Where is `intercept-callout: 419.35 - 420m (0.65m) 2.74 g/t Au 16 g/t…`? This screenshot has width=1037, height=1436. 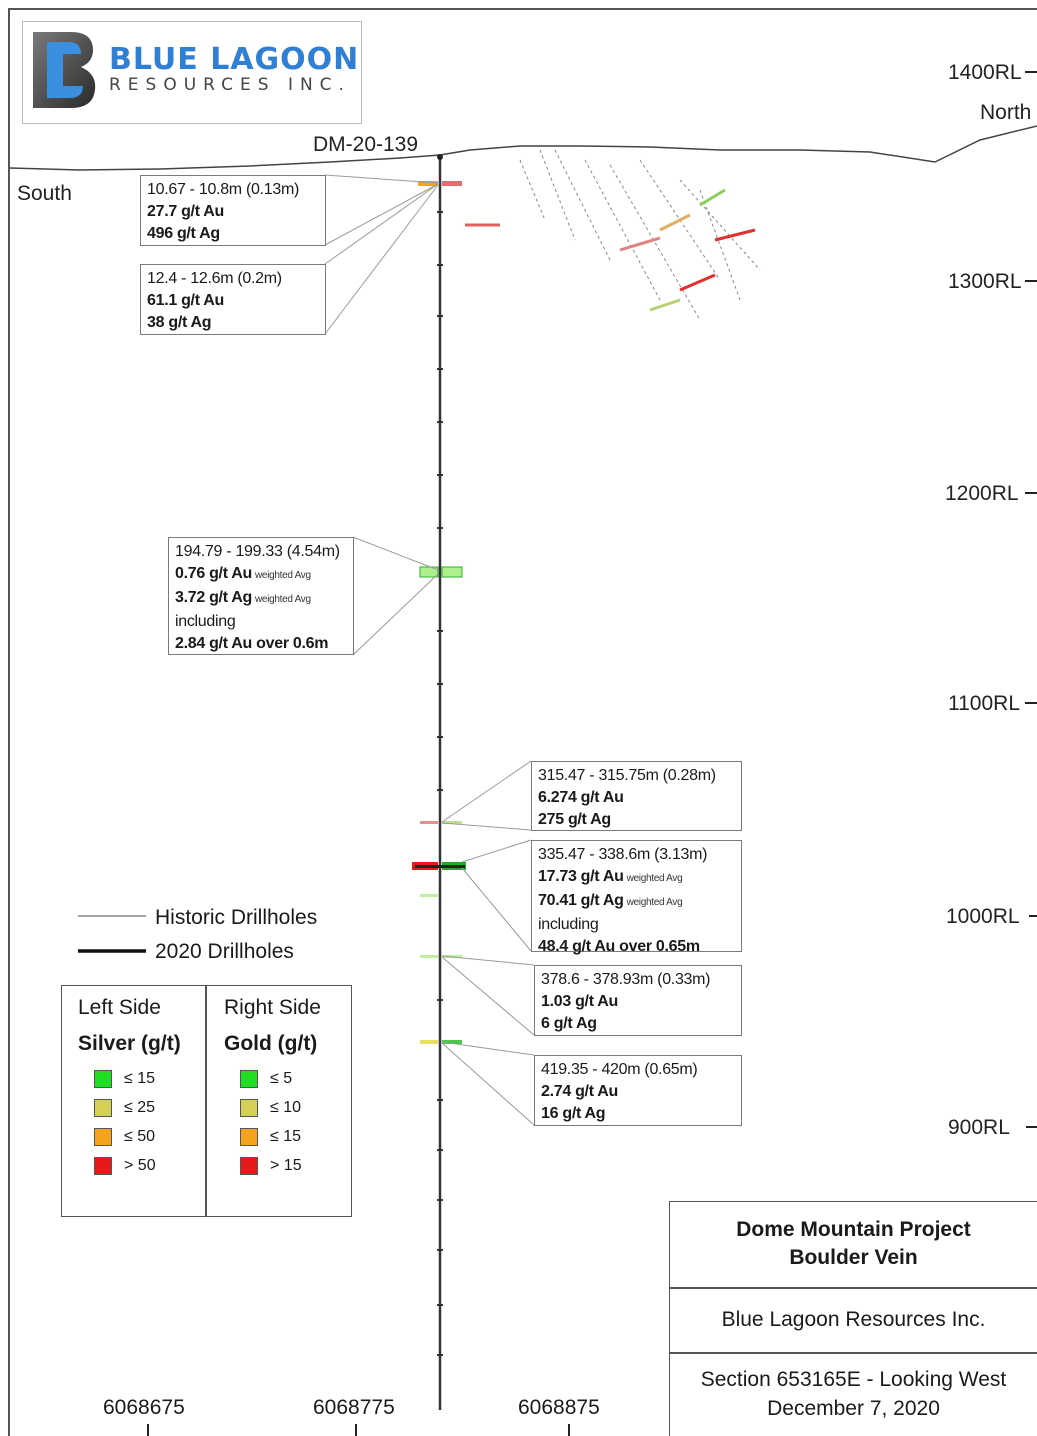
intercept-callout: 419.35 - 420m (0.65m) 2.74 g/t Au 16 g/t… is located at coordinates (638, 1090).